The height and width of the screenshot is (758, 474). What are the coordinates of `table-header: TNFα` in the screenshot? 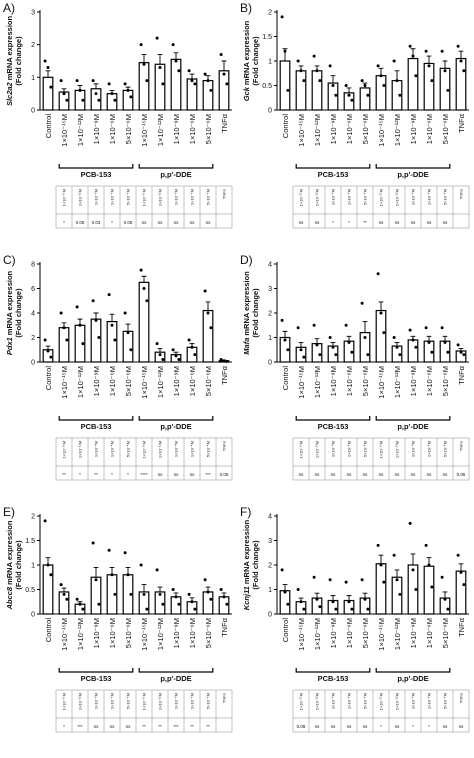 It's located at (224, 445).